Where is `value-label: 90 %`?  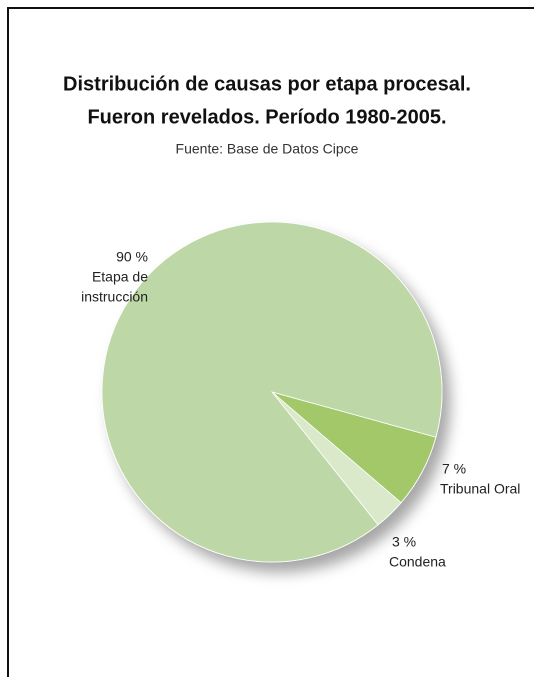
value-label: 90 % is located at coordinates (132, 257).